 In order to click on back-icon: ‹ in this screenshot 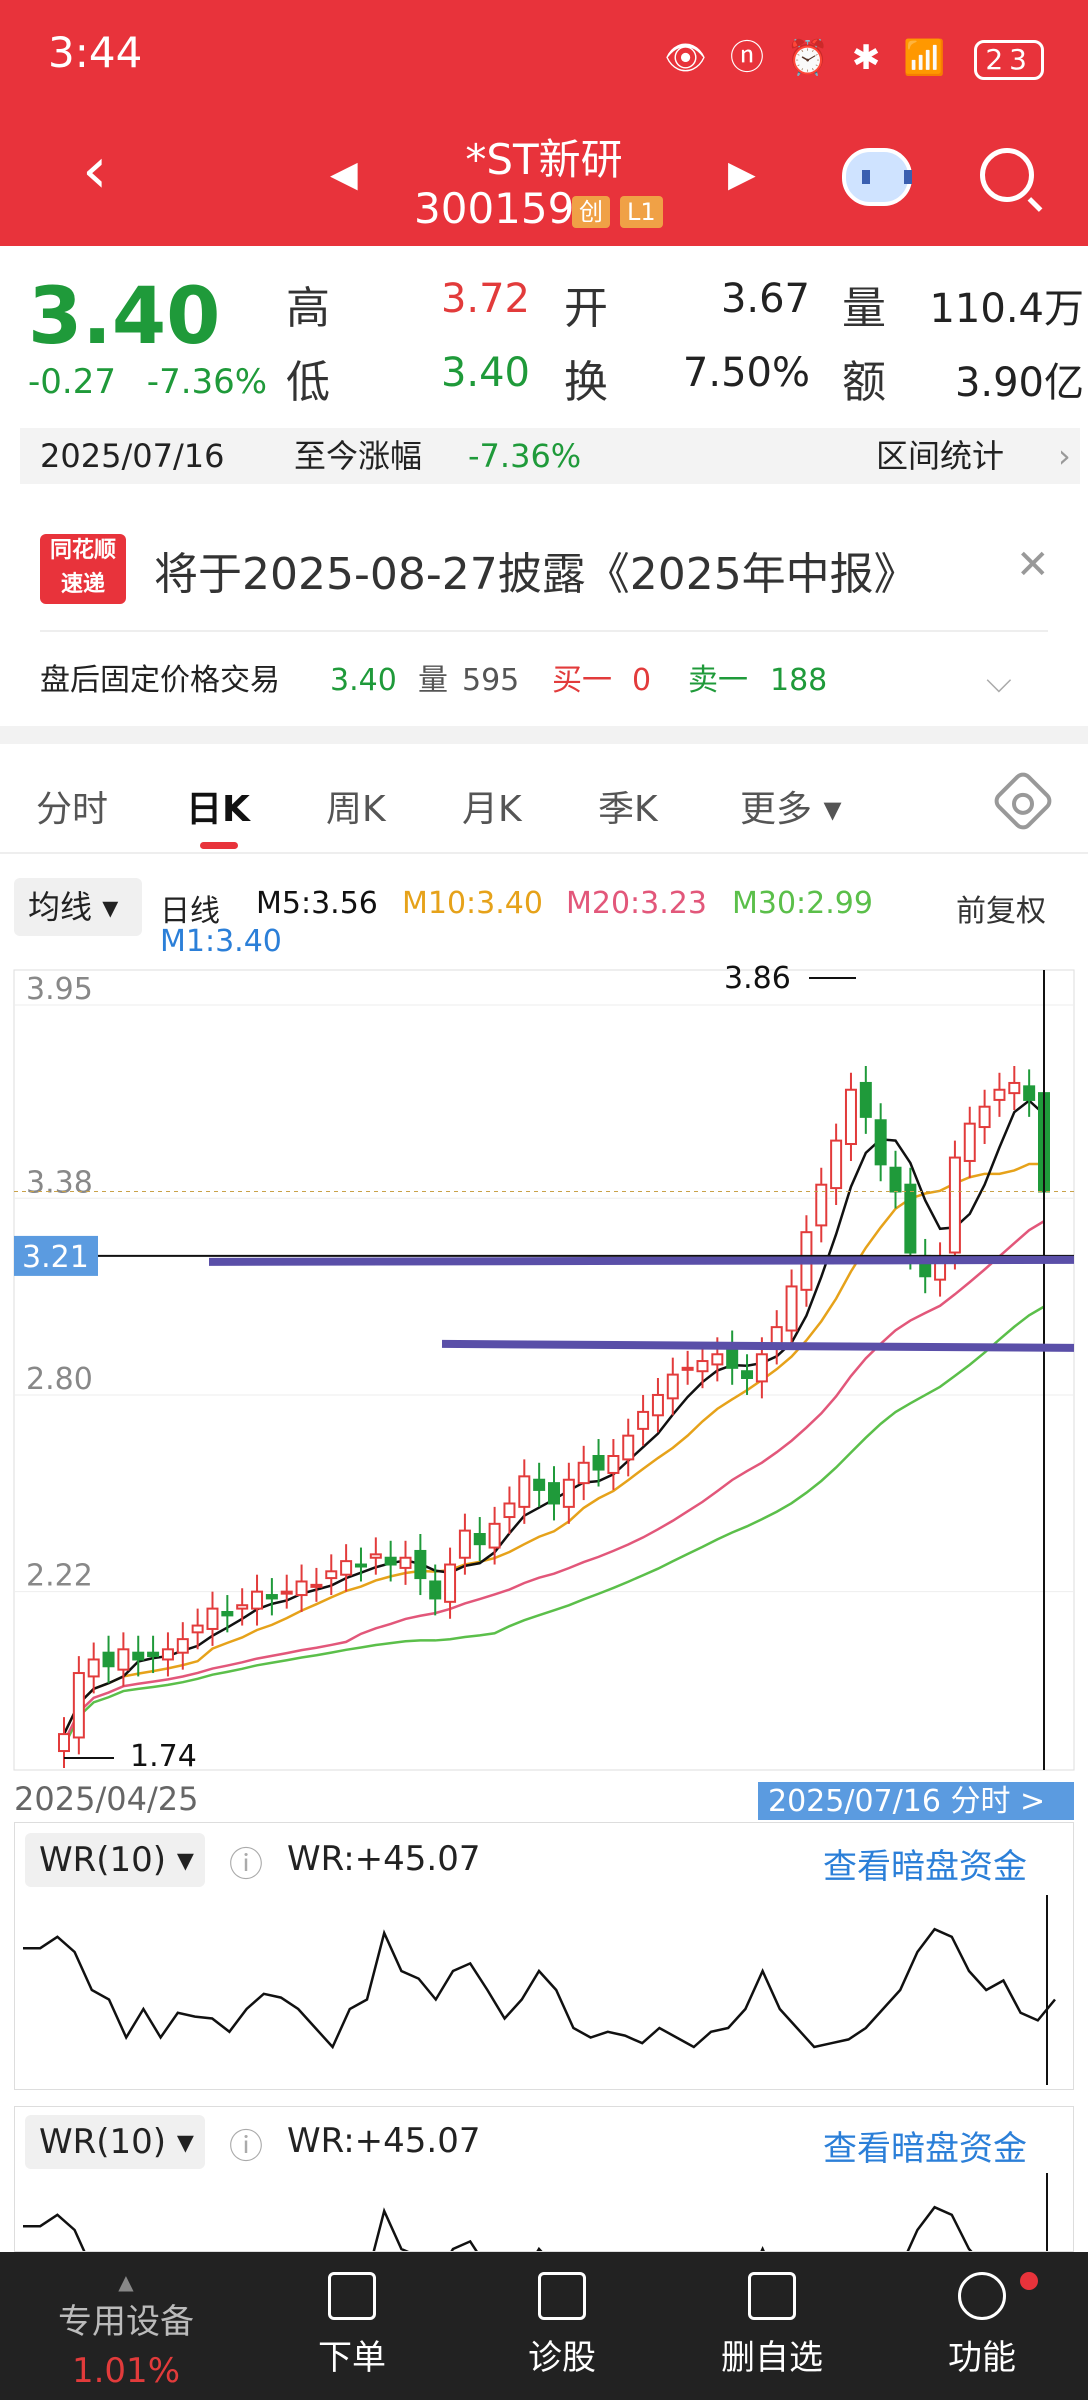, I will do `click(95, 171)`.